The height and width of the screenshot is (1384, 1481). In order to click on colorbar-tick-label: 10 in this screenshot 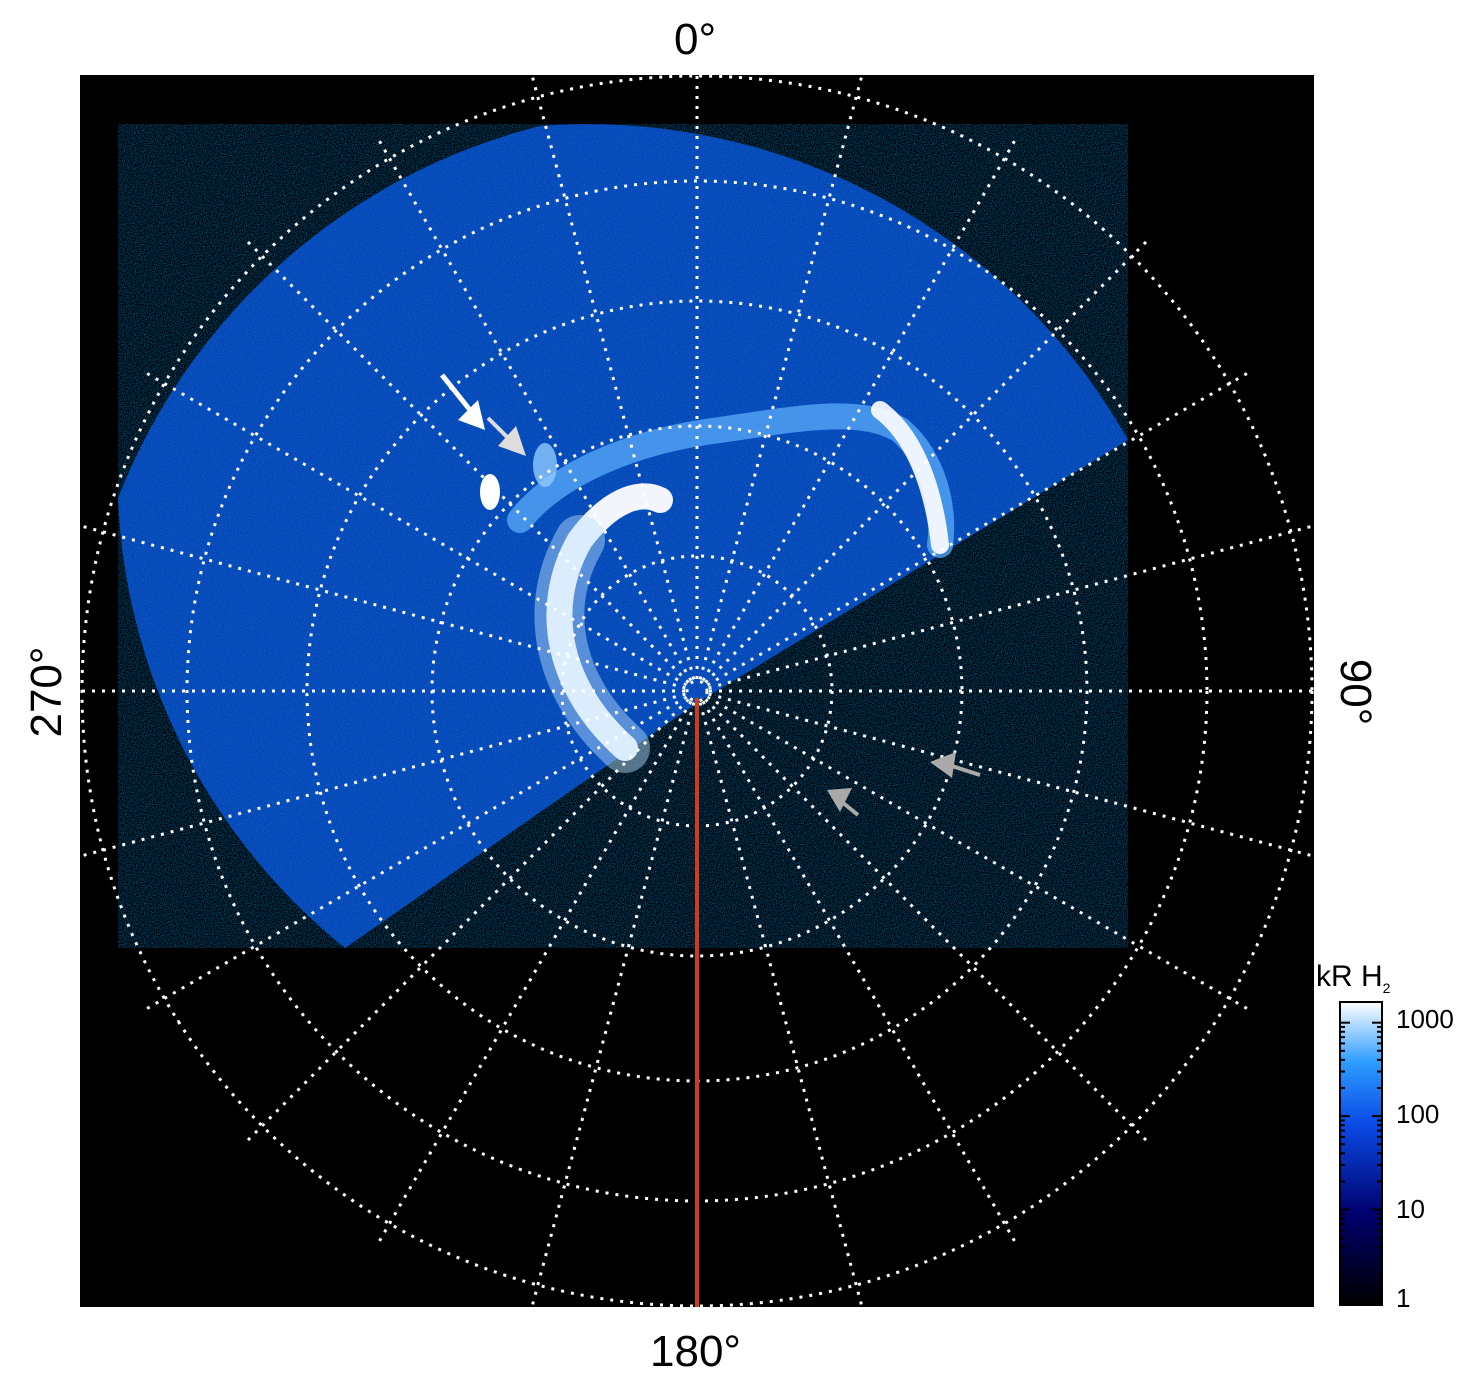, I will do `click(1410, 1209)`.